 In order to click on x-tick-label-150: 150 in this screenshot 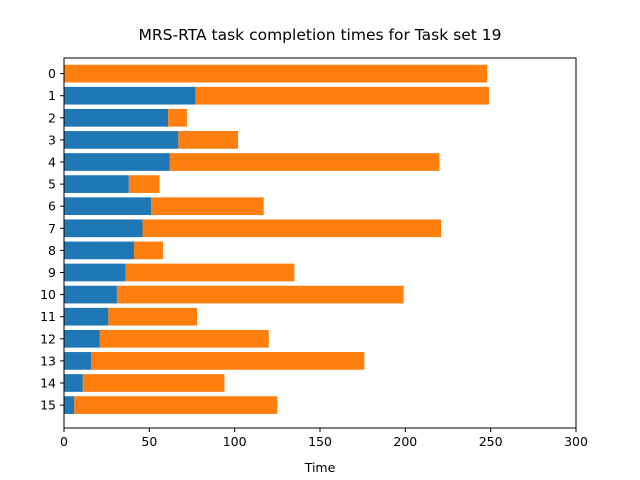, I will do `click(320, 441)`.